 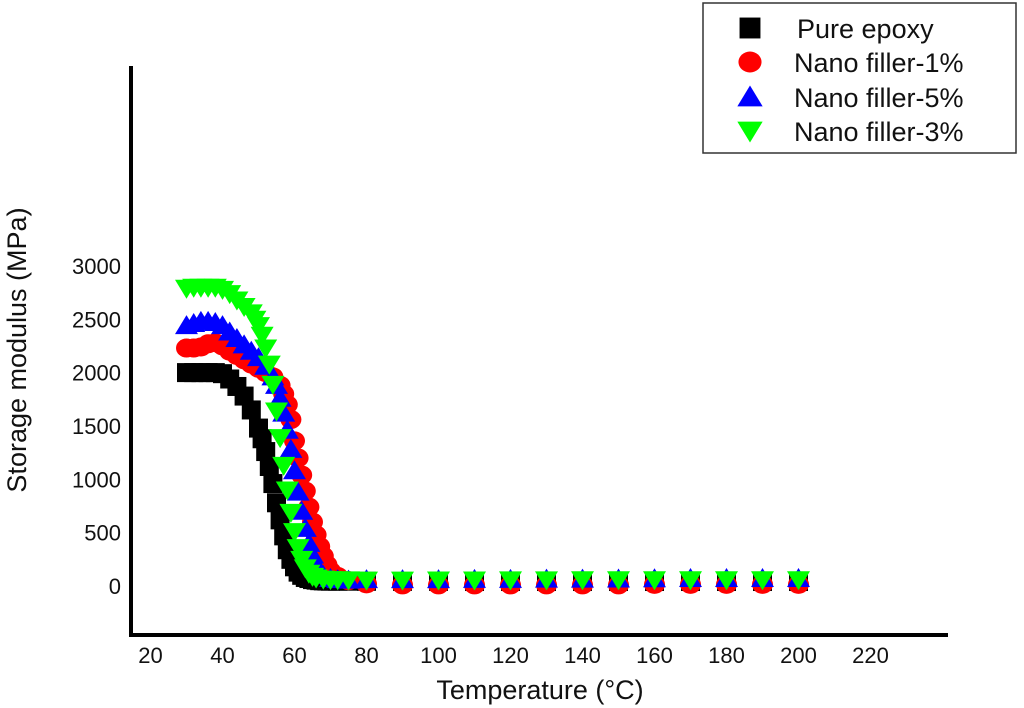 What do you see at coordinates (879, 132) in the screenshot?
I see `legend-label: Nano filler-3%` at bounding box center [879, 132].